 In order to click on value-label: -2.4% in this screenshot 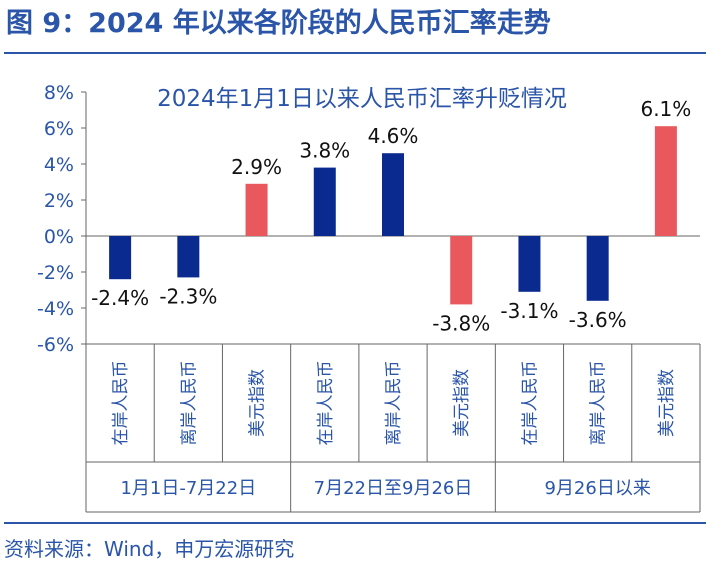, I will do `click(120, 298)`.